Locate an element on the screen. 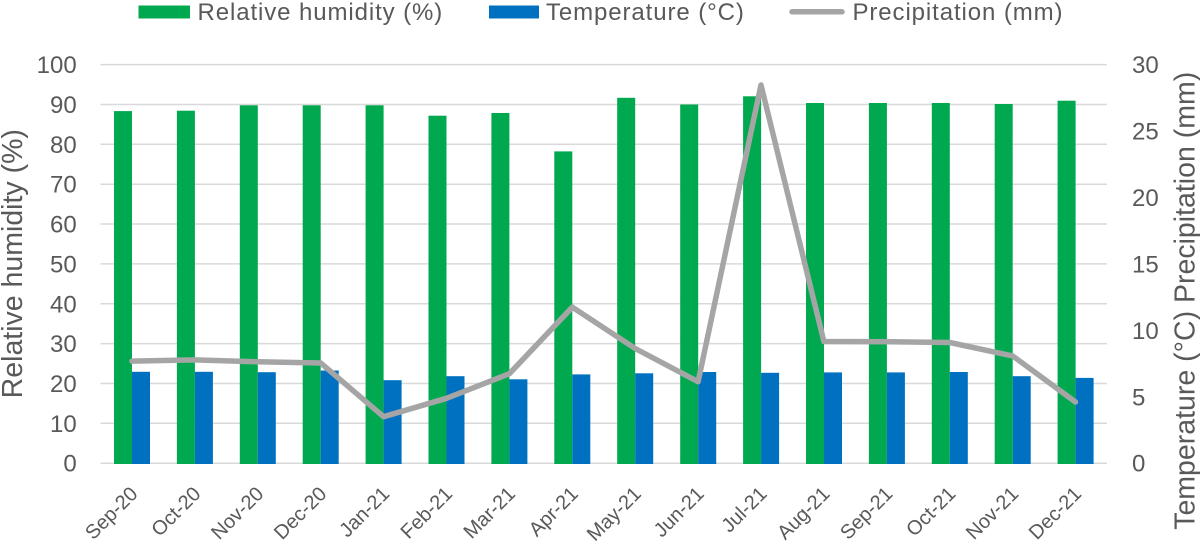  svg-text: 80 is located at coordinates (63, 145).